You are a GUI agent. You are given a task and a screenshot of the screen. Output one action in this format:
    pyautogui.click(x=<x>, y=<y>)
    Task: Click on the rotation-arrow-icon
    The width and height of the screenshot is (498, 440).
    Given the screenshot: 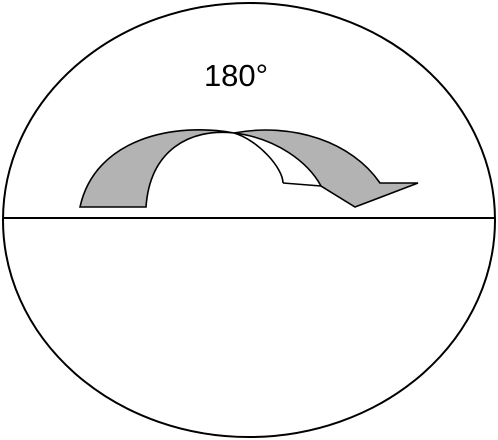 What is the action you would take?
    pyautogui.click(x=249, y=168)
    